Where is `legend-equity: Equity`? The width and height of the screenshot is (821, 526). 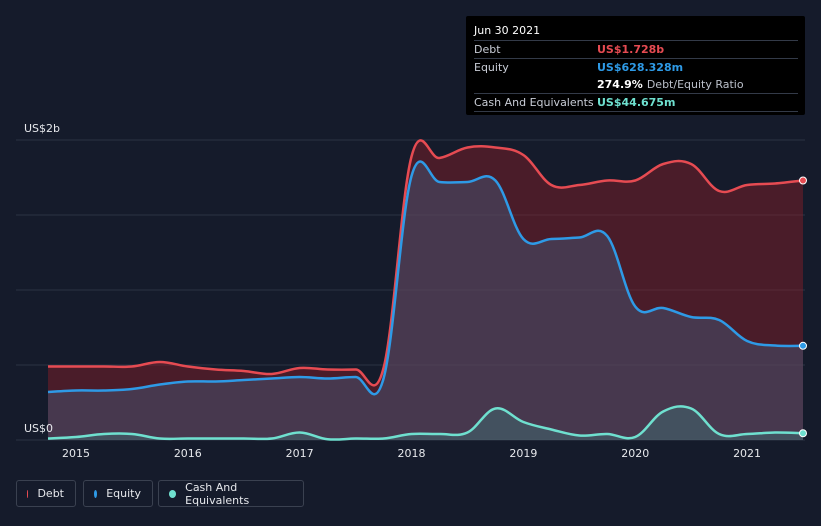 legend-equity: Equity is located at coordinates (118, 493).